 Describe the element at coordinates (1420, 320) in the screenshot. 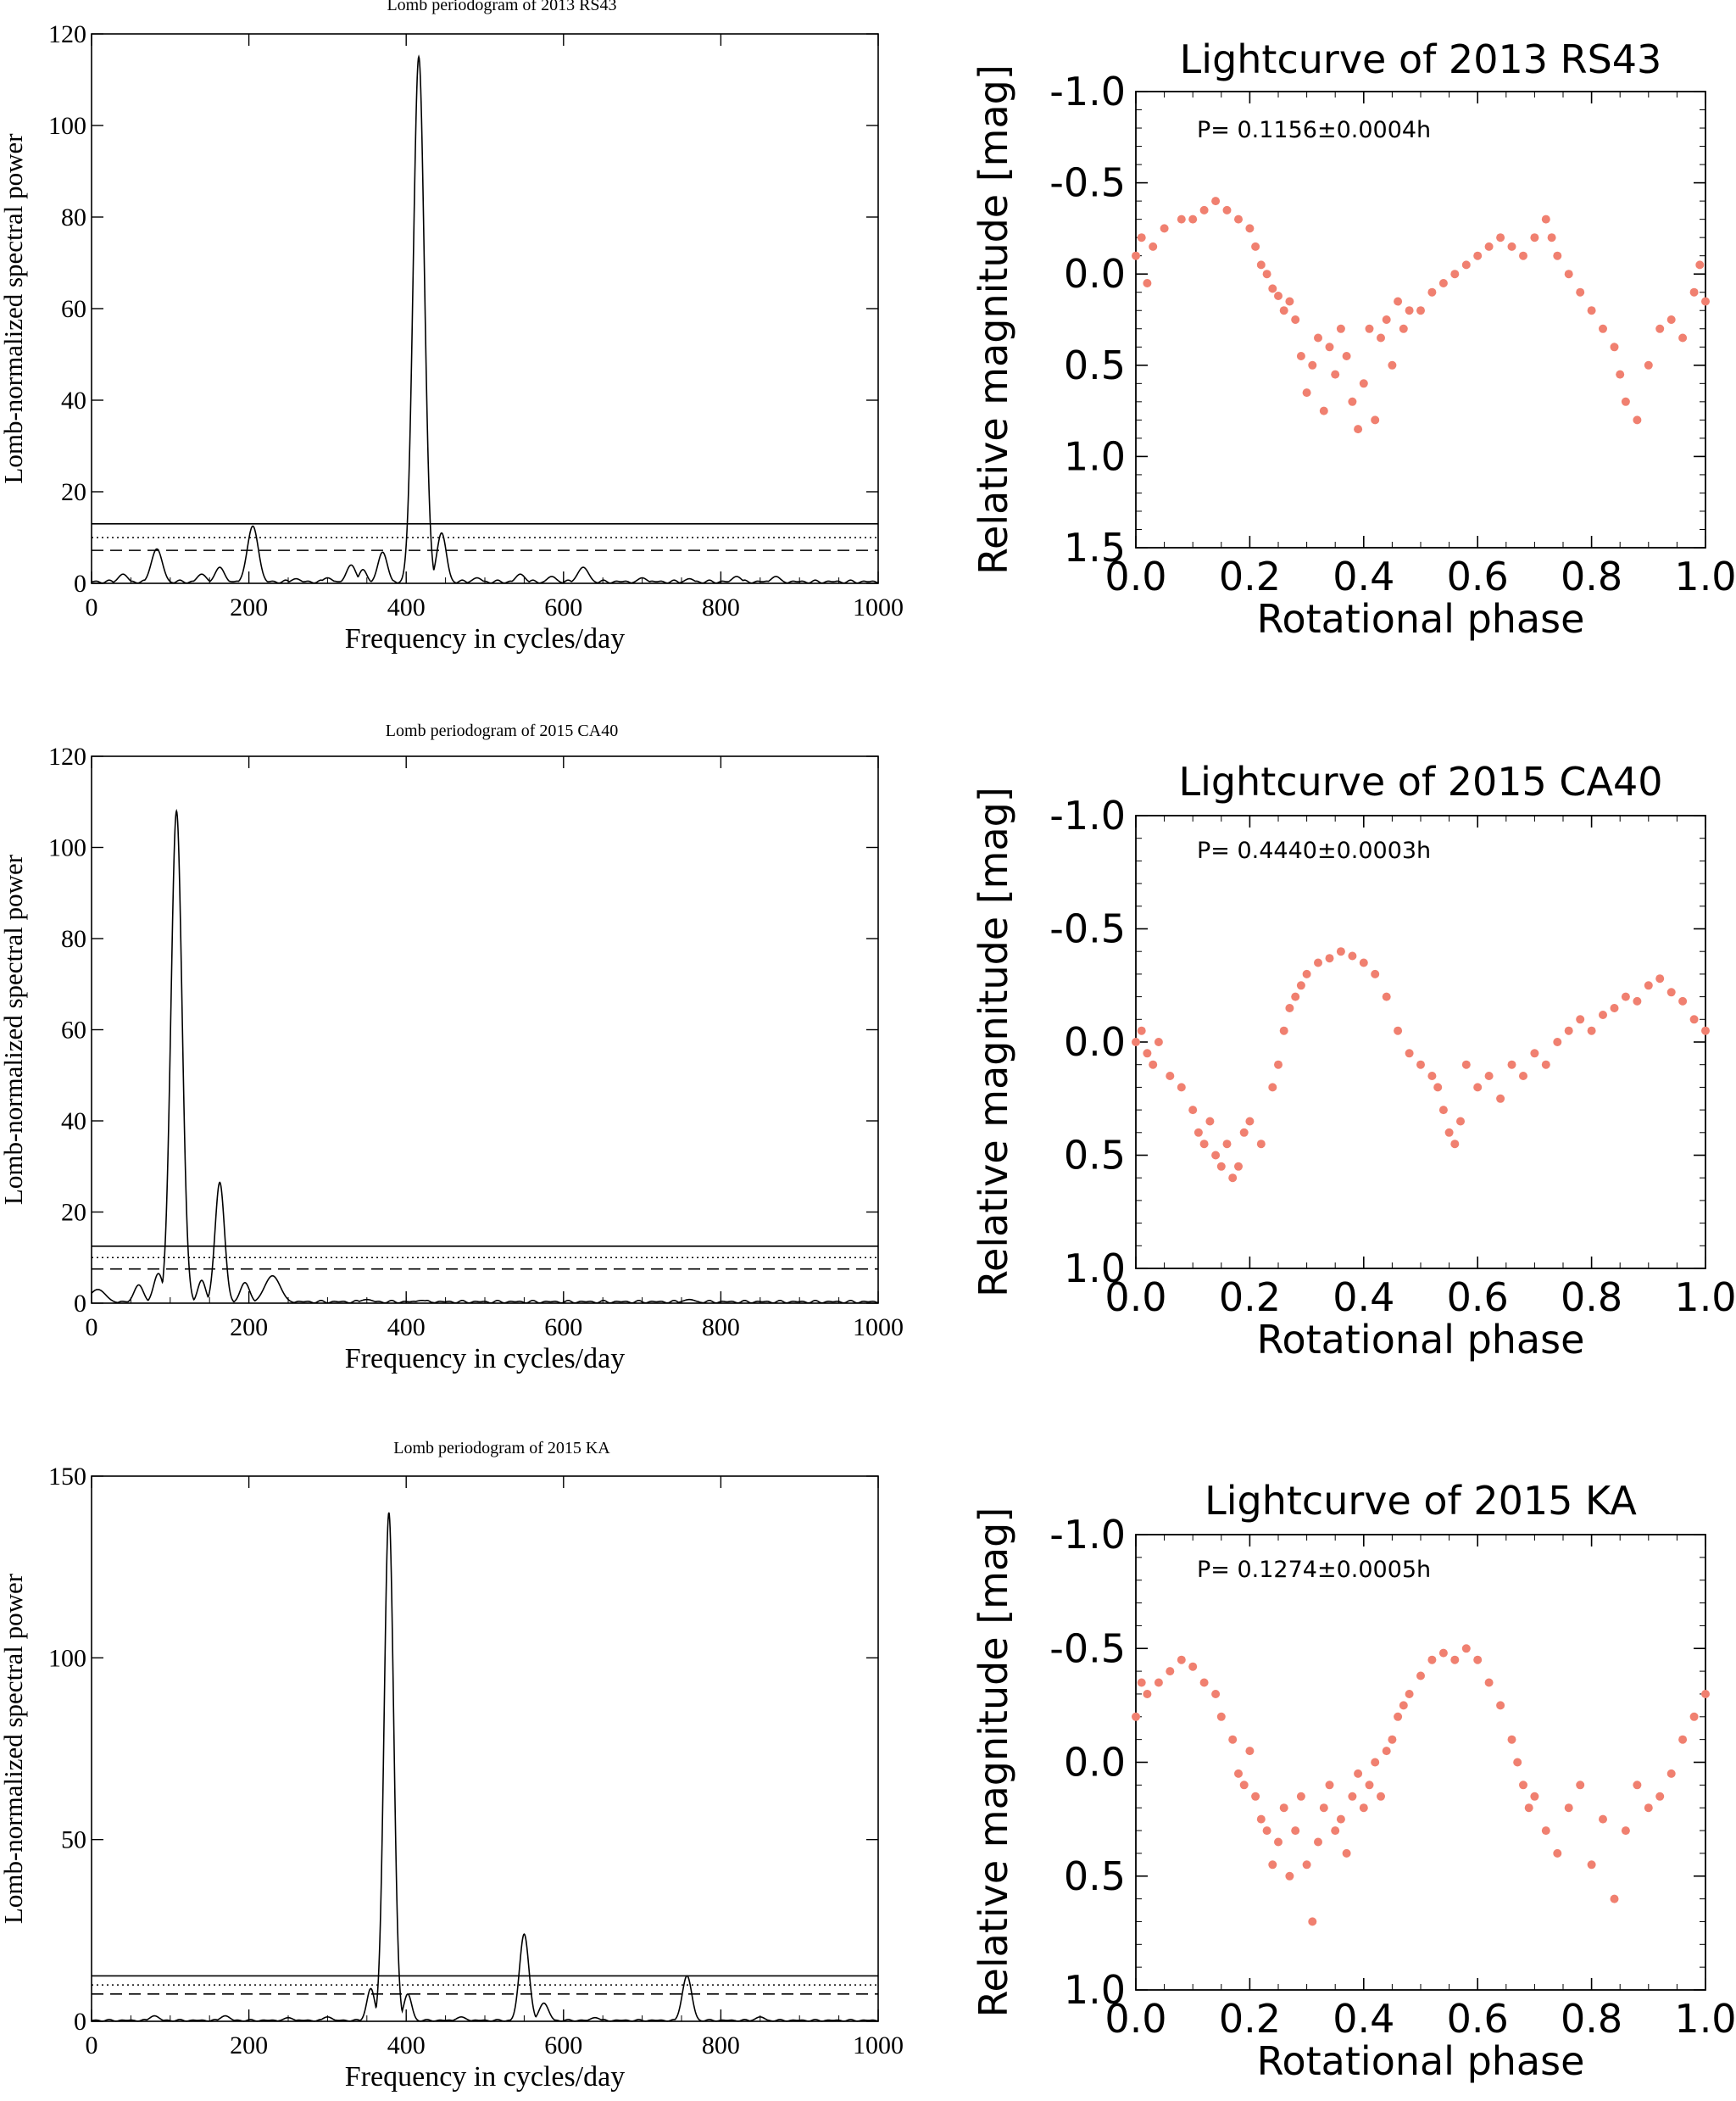

I see `plot-frame` at that location.